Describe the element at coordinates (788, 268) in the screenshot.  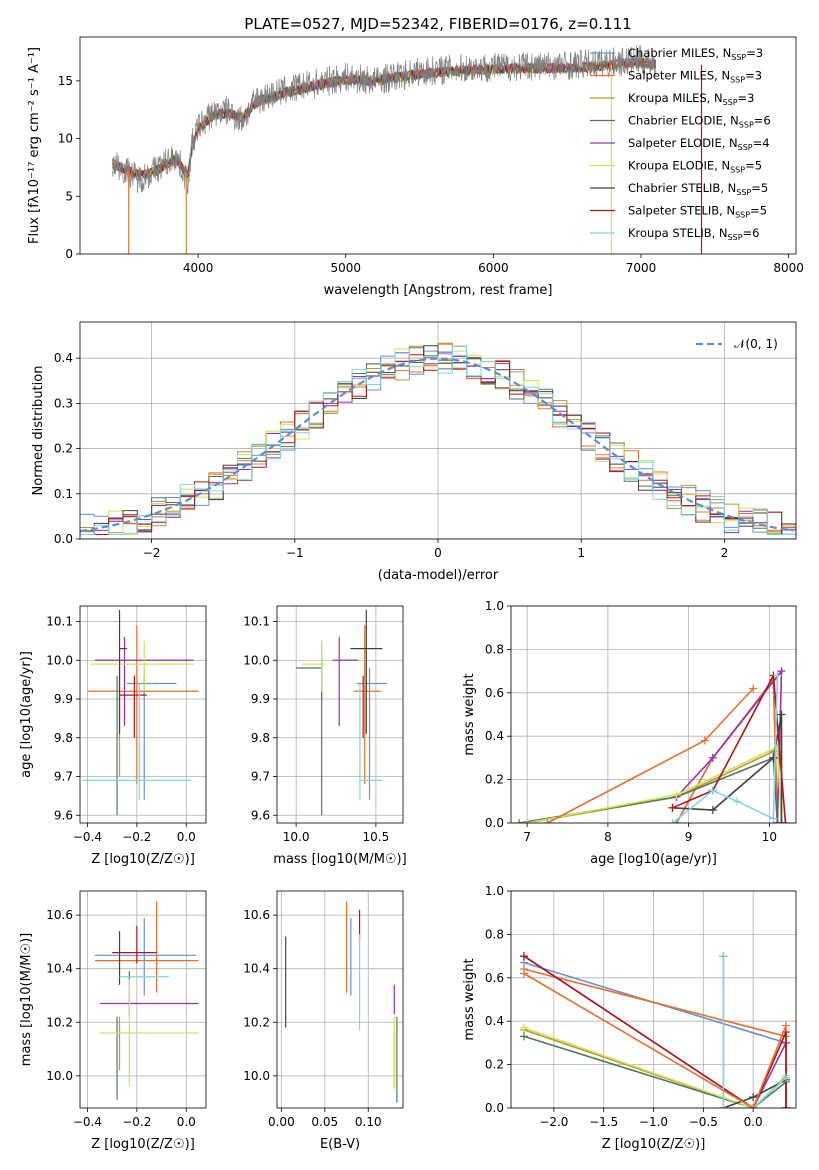
I see `spectrum-xtick-label: 8000` at that location.